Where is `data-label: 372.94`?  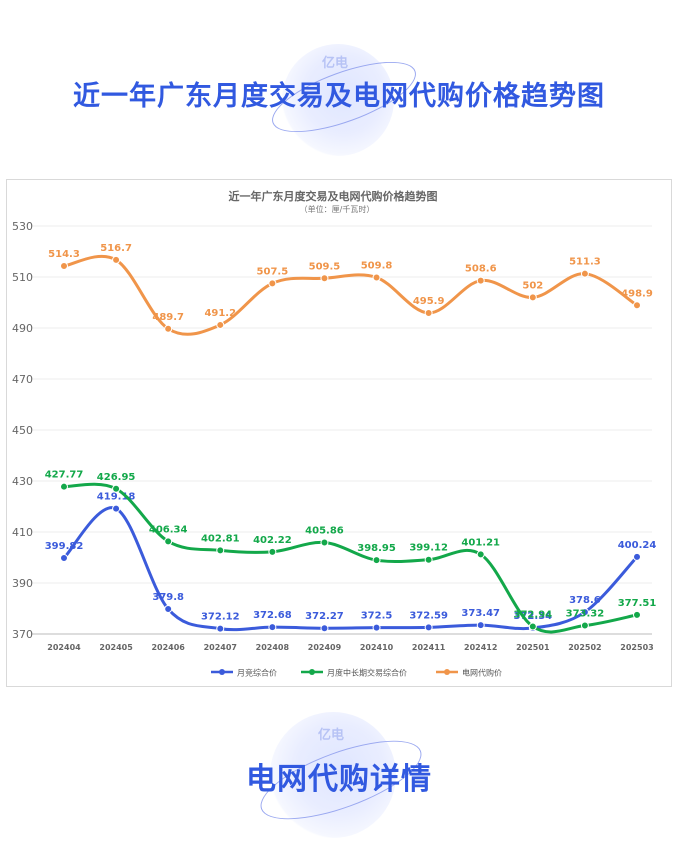 data-label: 372.94 is located at coordinates (533, 615).